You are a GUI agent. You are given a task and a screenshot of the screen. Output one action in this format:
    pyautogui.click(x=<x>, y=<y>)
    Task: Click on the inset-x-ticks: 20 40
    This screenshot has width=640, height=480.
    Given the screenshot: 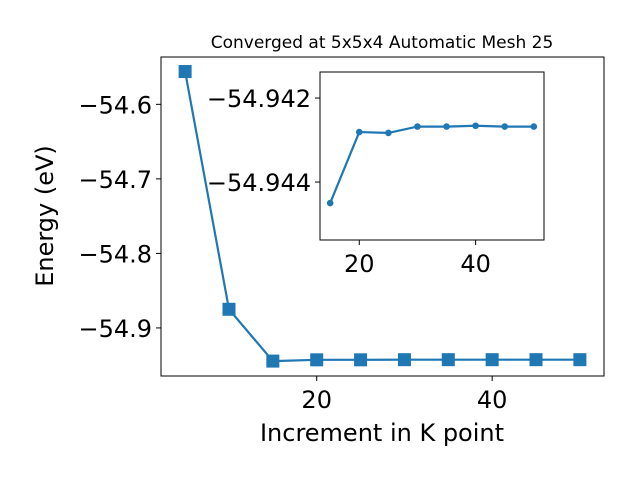 What is the action you would take?
    pyautogui.click(x=417, y=259)
    